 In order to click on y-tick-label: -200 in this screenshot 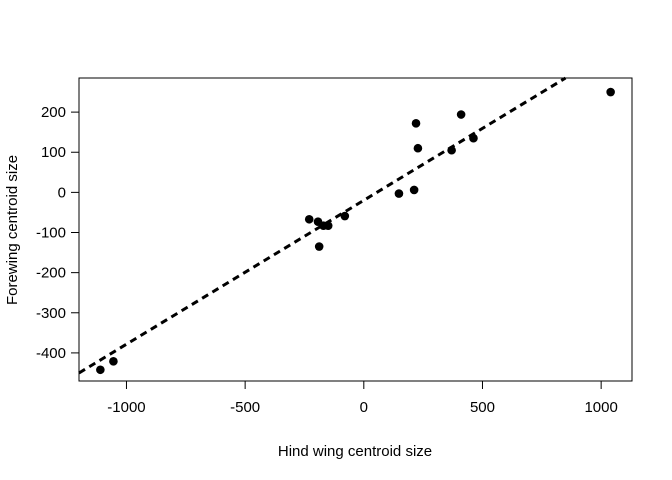, I will do `click(51, 273)`.